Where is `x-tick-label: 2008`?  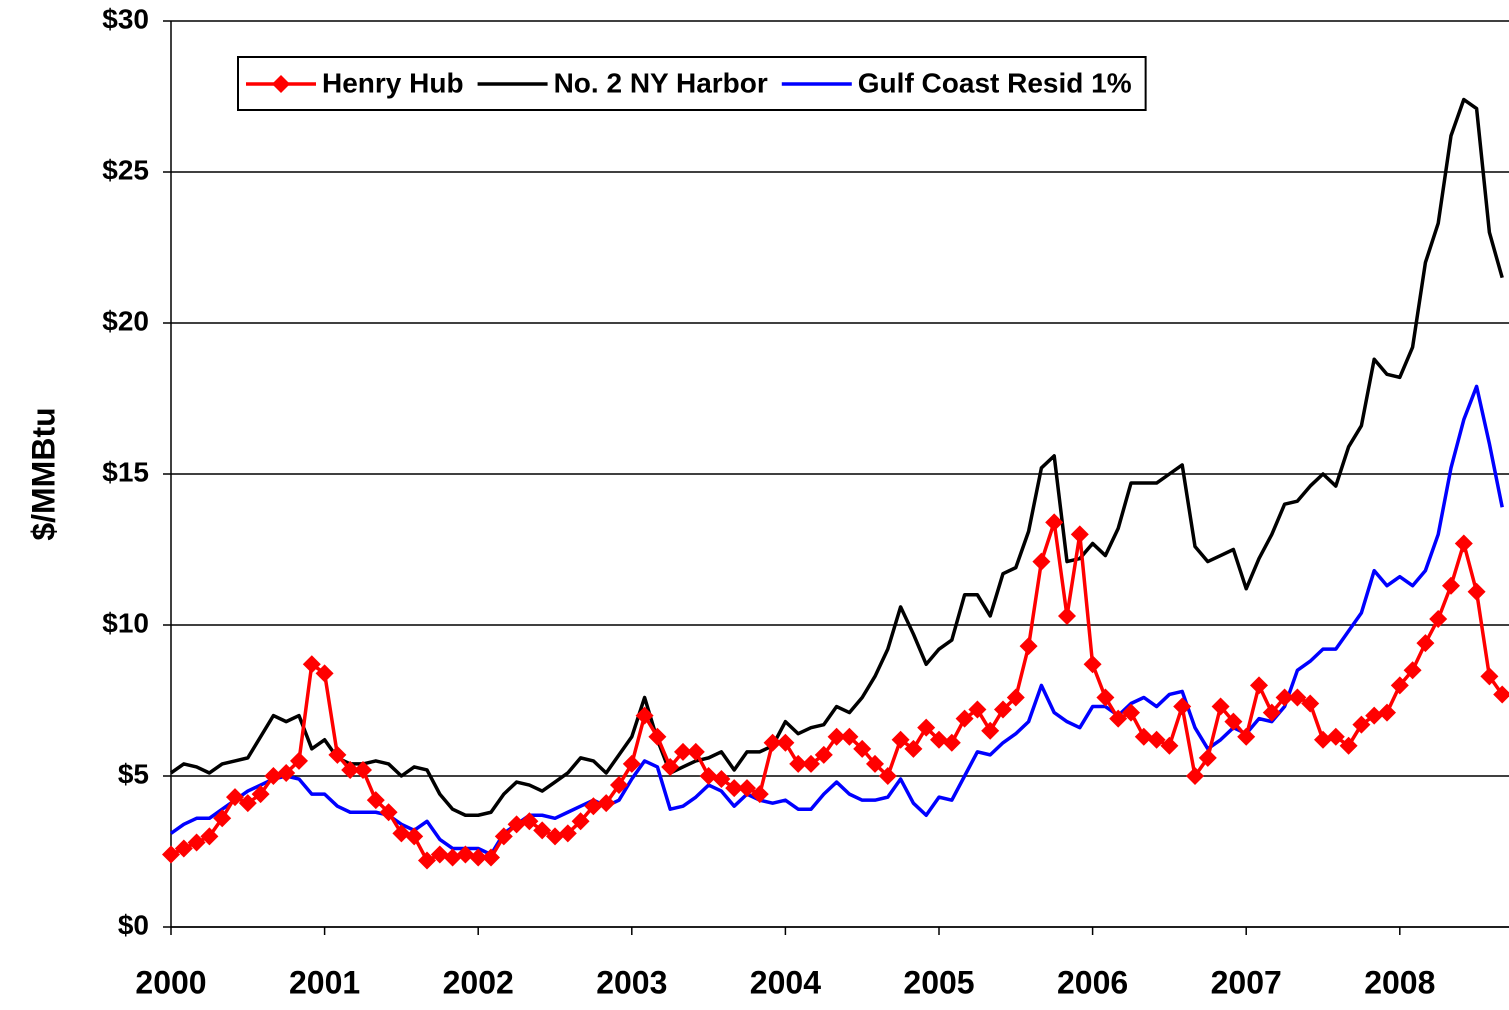 x-tick-label: 2008 is located at coordinates (1399, 982).